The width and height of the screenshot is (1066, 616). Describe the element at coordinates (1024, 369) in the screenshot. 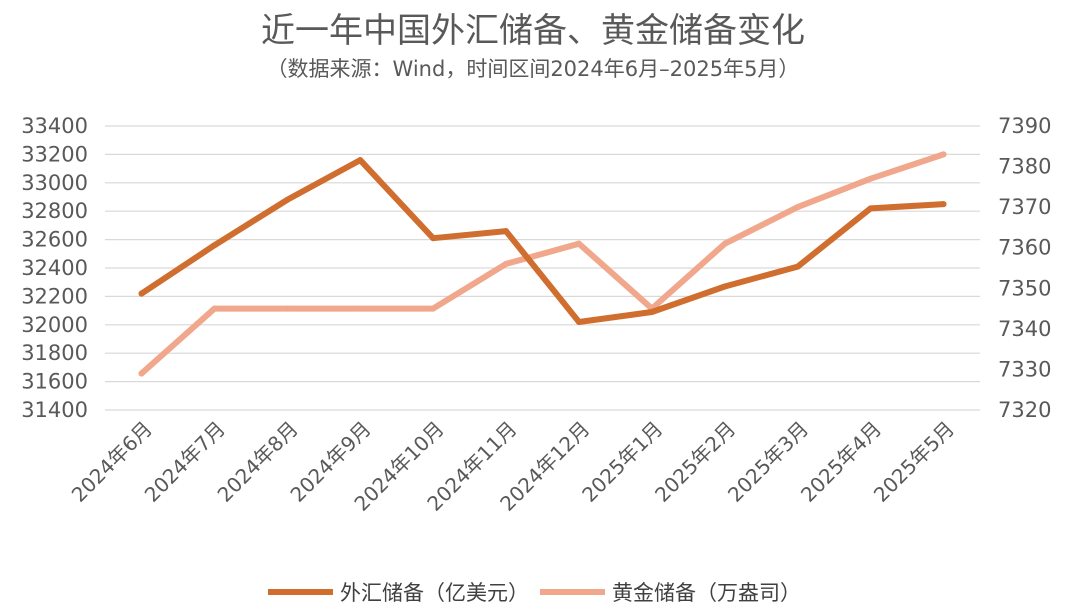

I see `right-tick-label: 7330` at that location.